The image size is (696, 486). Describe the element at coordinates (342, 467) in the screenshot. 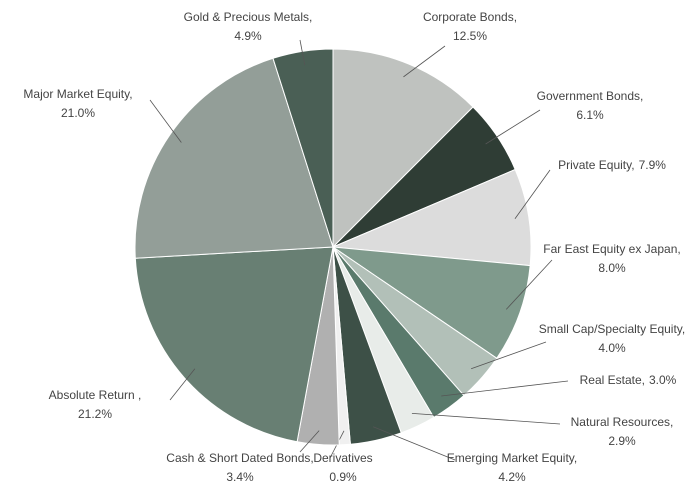

I see `slice-label: Derivatives 0.9%` at that location.